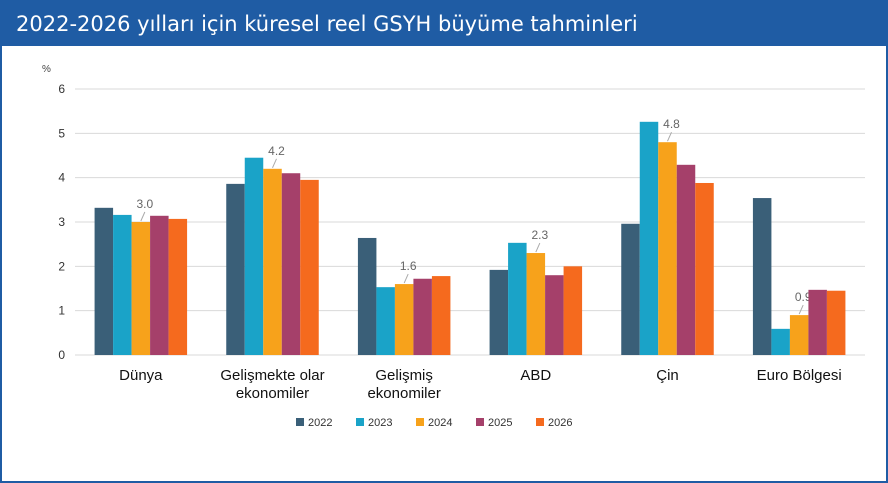  I want to click on y-tick-label: 4, so click(61, 178).